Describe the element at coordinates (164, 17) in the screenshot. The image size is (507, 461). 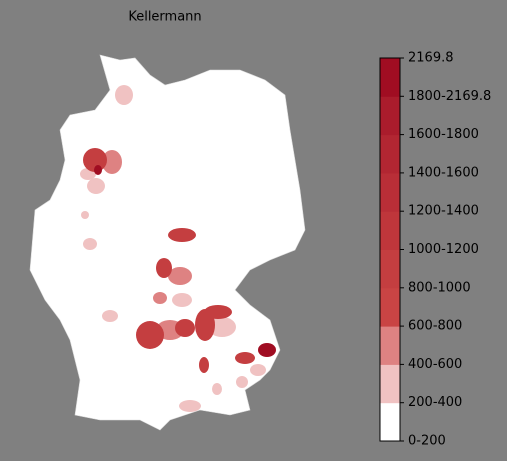
I see `map-title: Kellermann` at that location.